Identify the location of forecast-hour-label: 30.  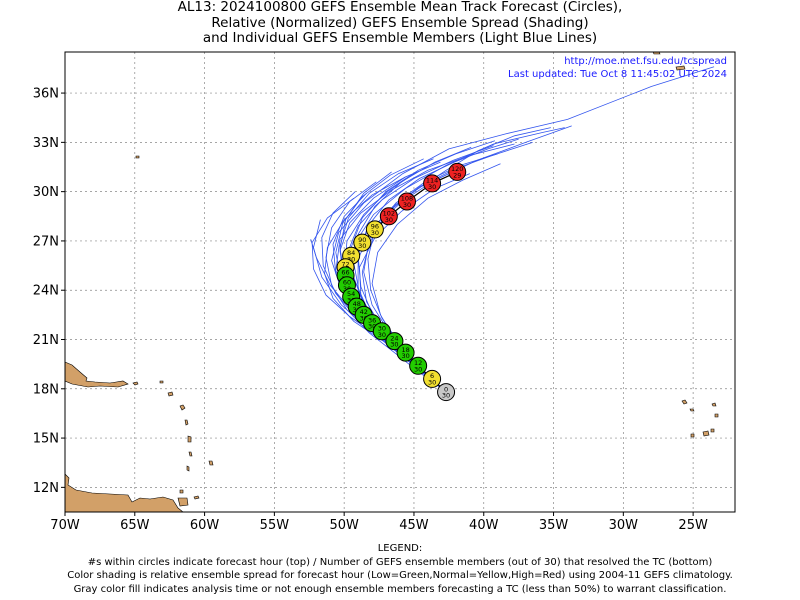
(382, 328).